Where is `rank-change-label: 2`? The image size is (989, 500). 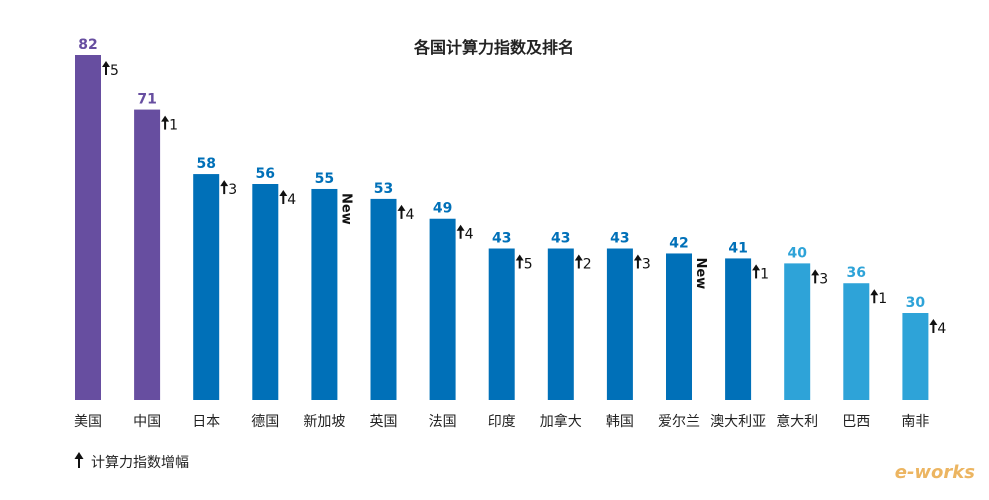 rank-change-label: 2 is located at coordinates (587, 265).